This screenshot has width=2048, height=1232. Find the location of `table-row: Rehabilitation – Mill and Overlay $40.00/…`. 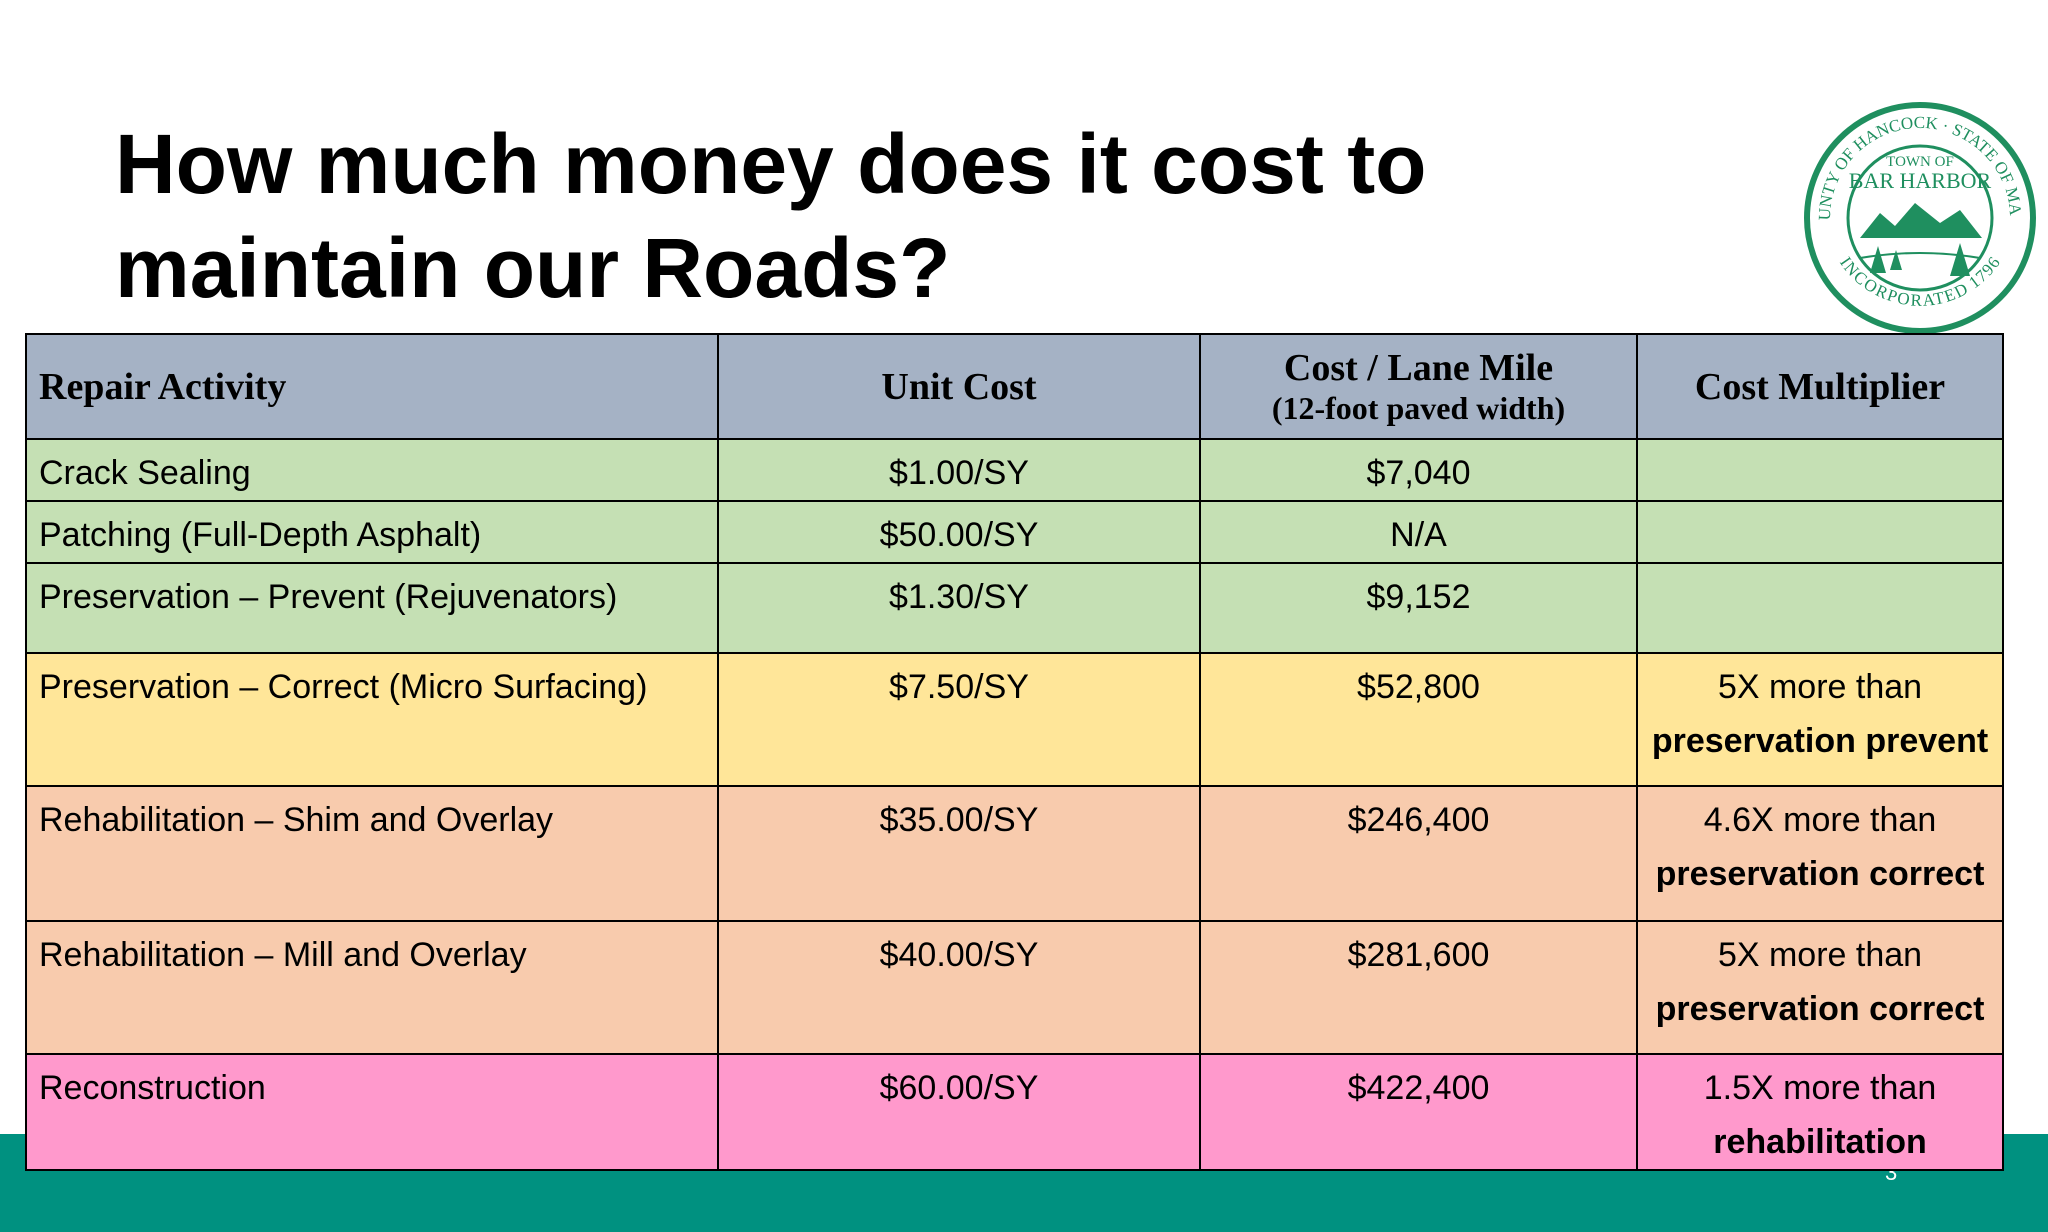

table-row: Rehabilitation – Mill and Overlay $40.00/… is located at coordinates (1014, 987).